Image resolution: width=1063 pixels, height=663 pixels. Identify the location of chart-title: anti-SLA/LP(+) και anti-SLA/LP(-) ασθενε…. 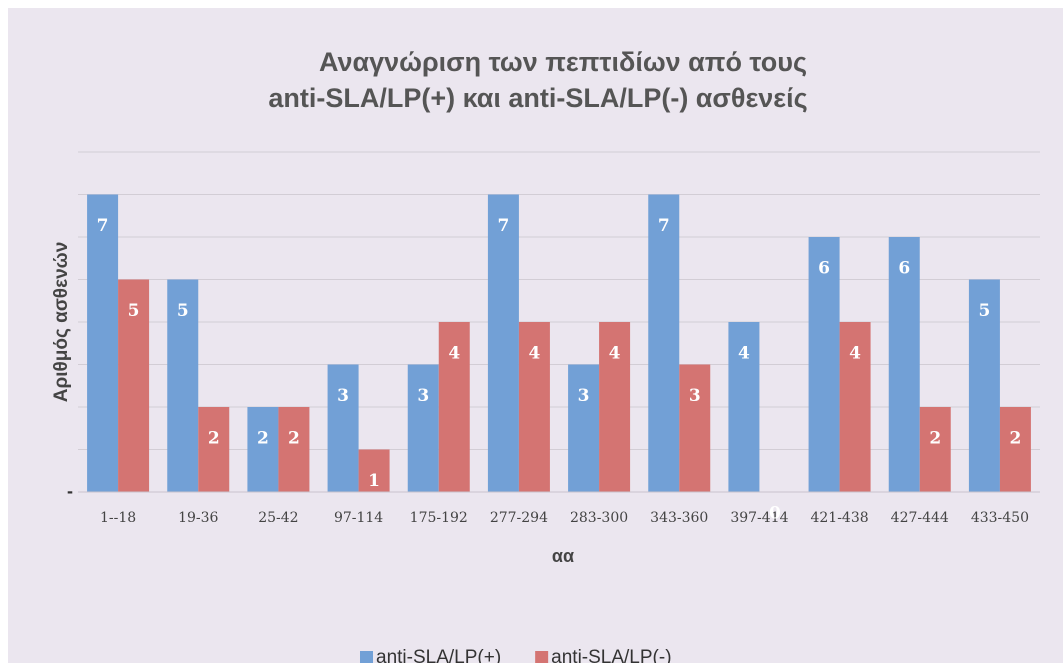
(537, 98).